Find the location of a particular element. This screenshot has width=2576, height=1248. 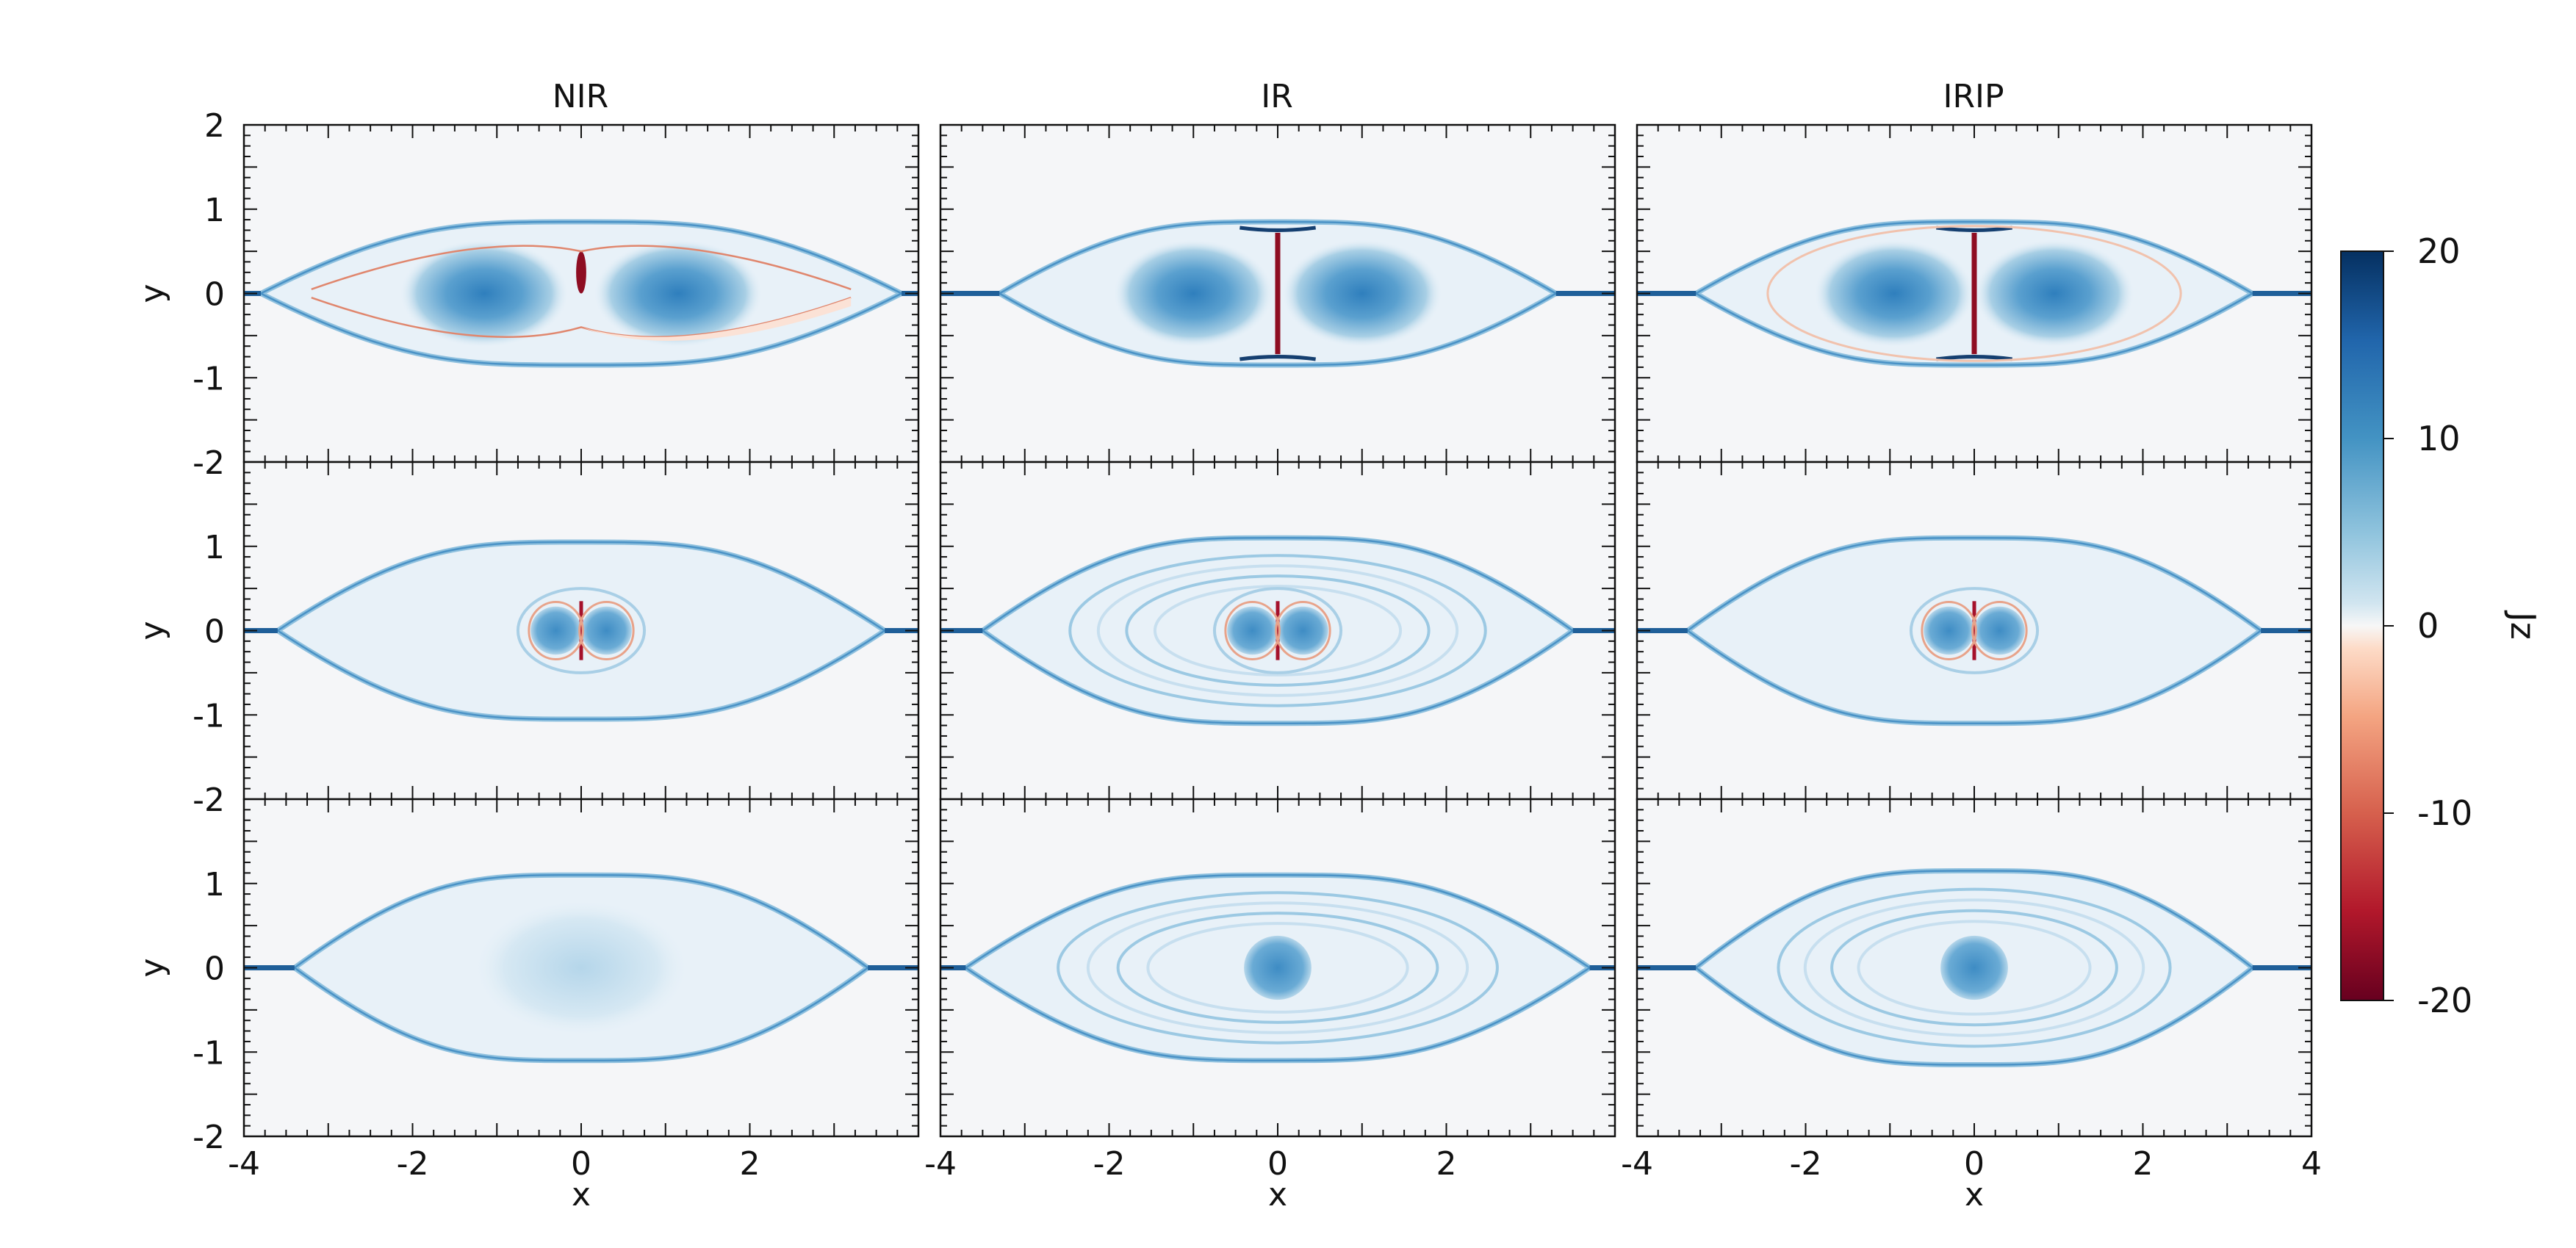

negative-ring is located at coordinates (1974, 293).